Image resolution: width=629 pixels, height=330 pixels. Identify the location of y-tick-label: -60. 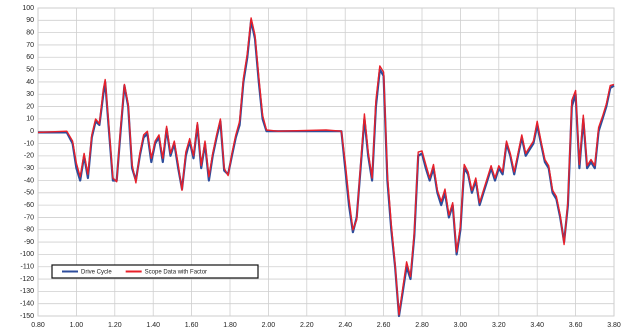
(29, 205).